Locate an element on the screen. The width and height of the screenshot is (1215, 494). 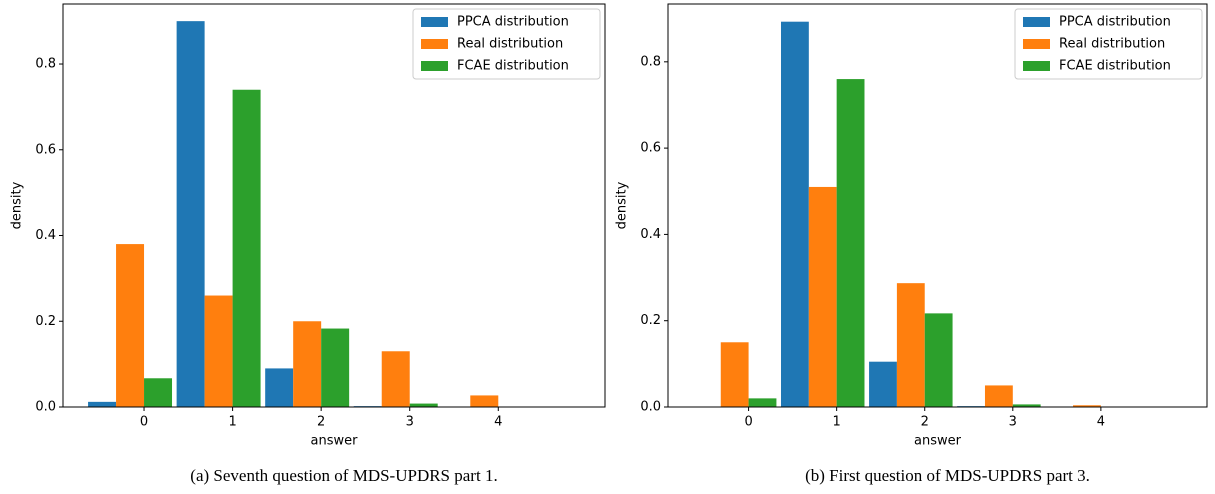
caption: (b) First question of MDS-UPDRS part 3. is located at coordinates (947, 475).